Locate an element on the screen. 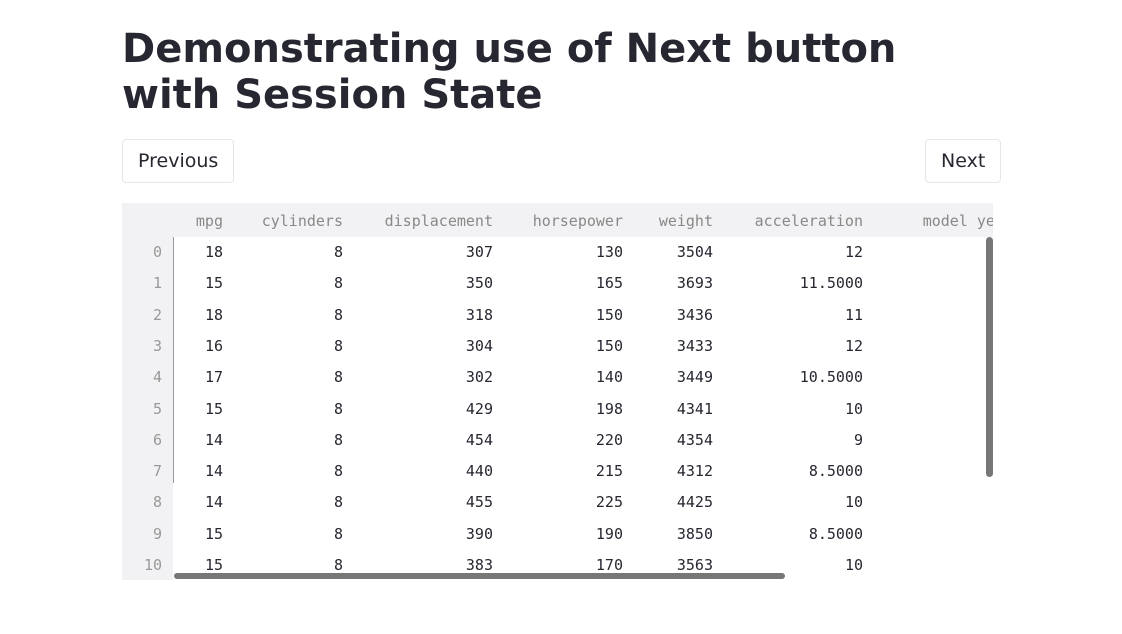 This screenshot has height=634, width=1122. next-button: Next is located at coordinates (963, 161).